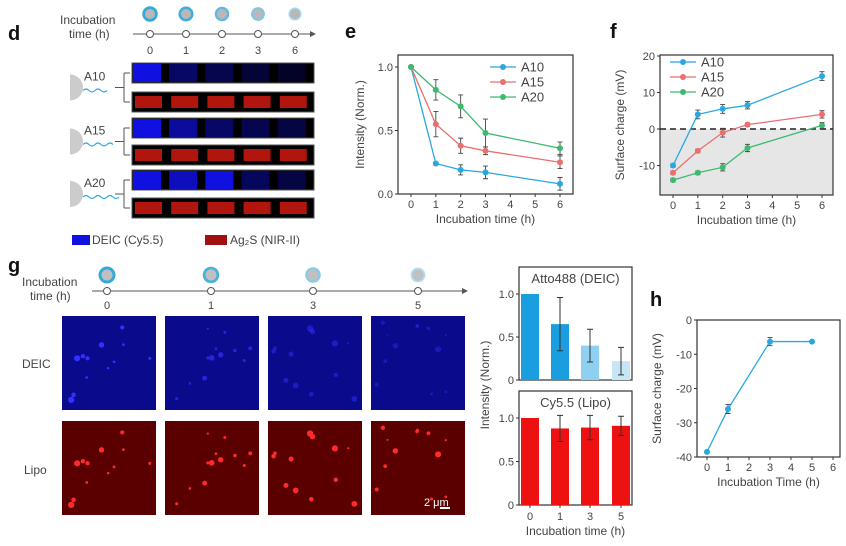 The image size is (846, 546). What do you see at coordinates (49, 282) in the screenshot?
I see `g-timeline-title: Incubation` at bounding box center [49, 282].